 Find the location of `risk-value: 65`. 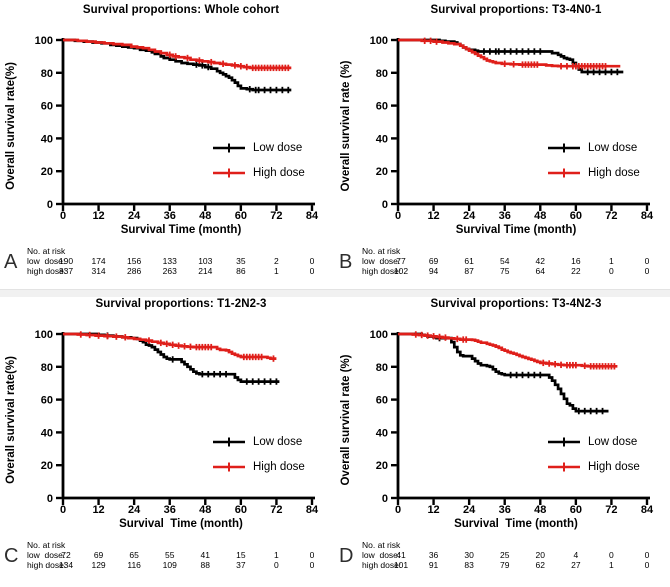

risk-value: 65 is located at coordinates (134, 555).